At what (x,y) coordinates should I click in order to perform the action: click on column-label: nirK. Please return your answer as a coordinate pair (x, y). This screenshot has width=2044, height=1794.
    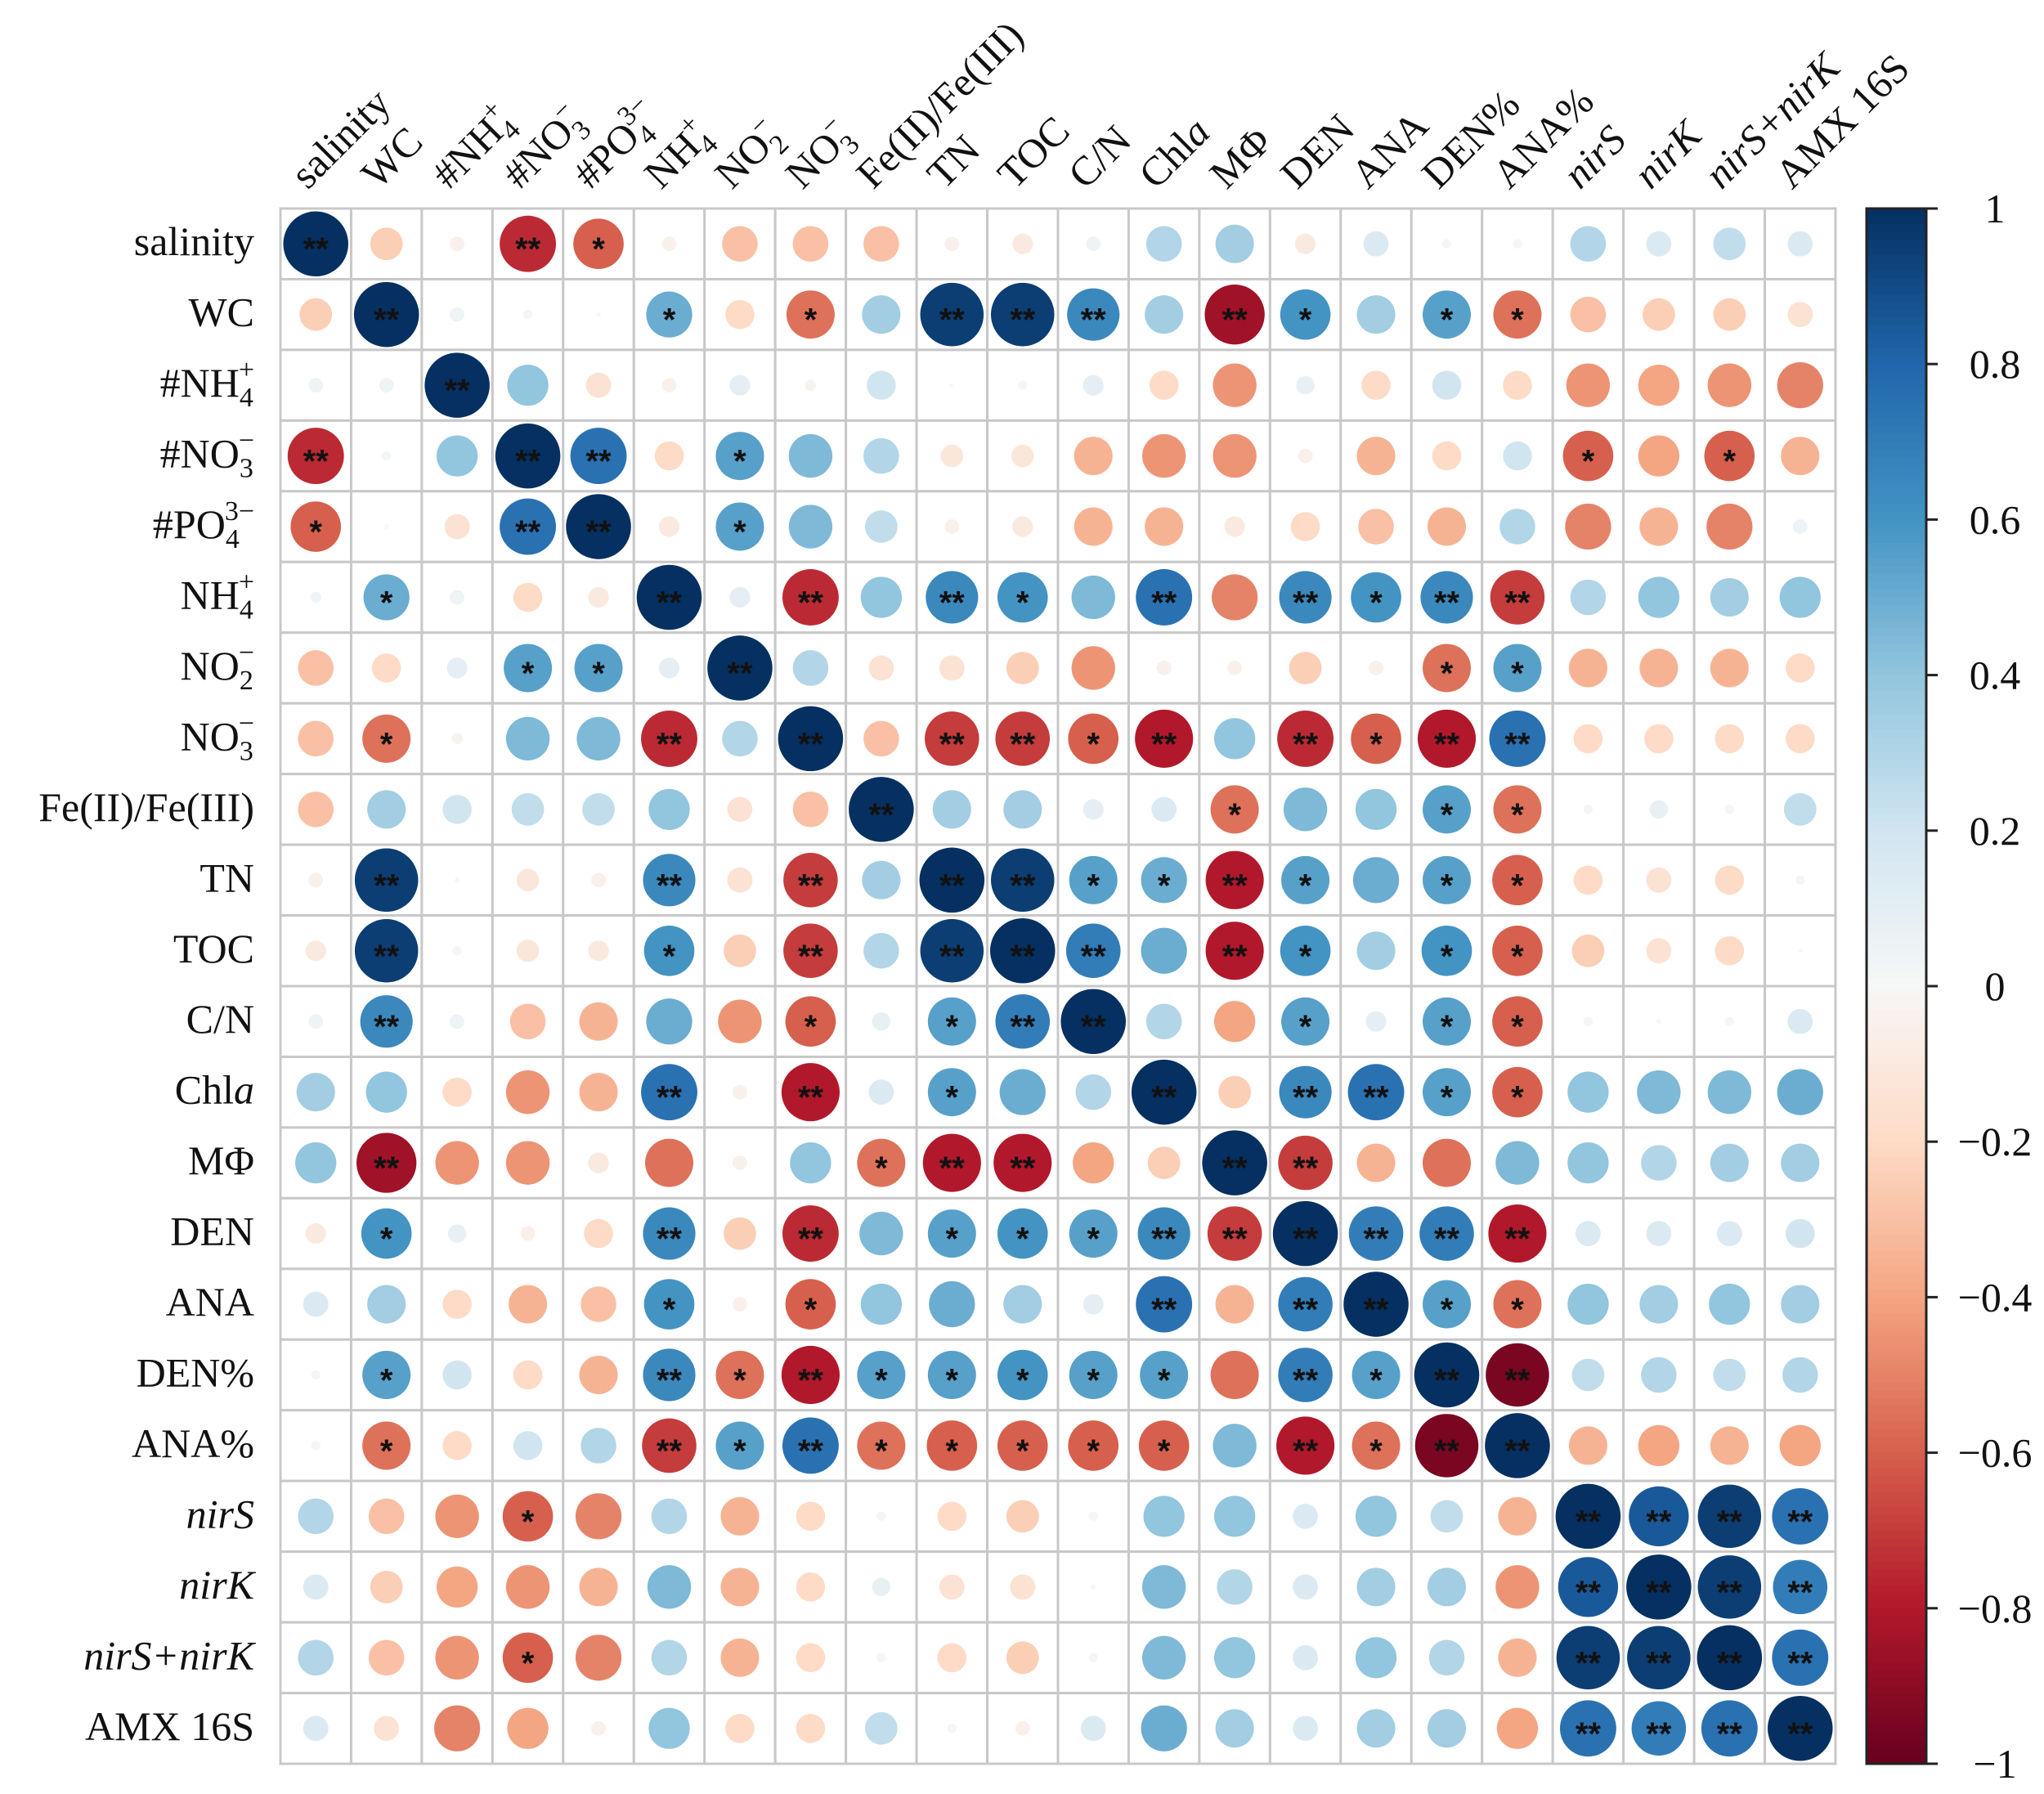
    Looking at the image, I should click on (1668, 153).